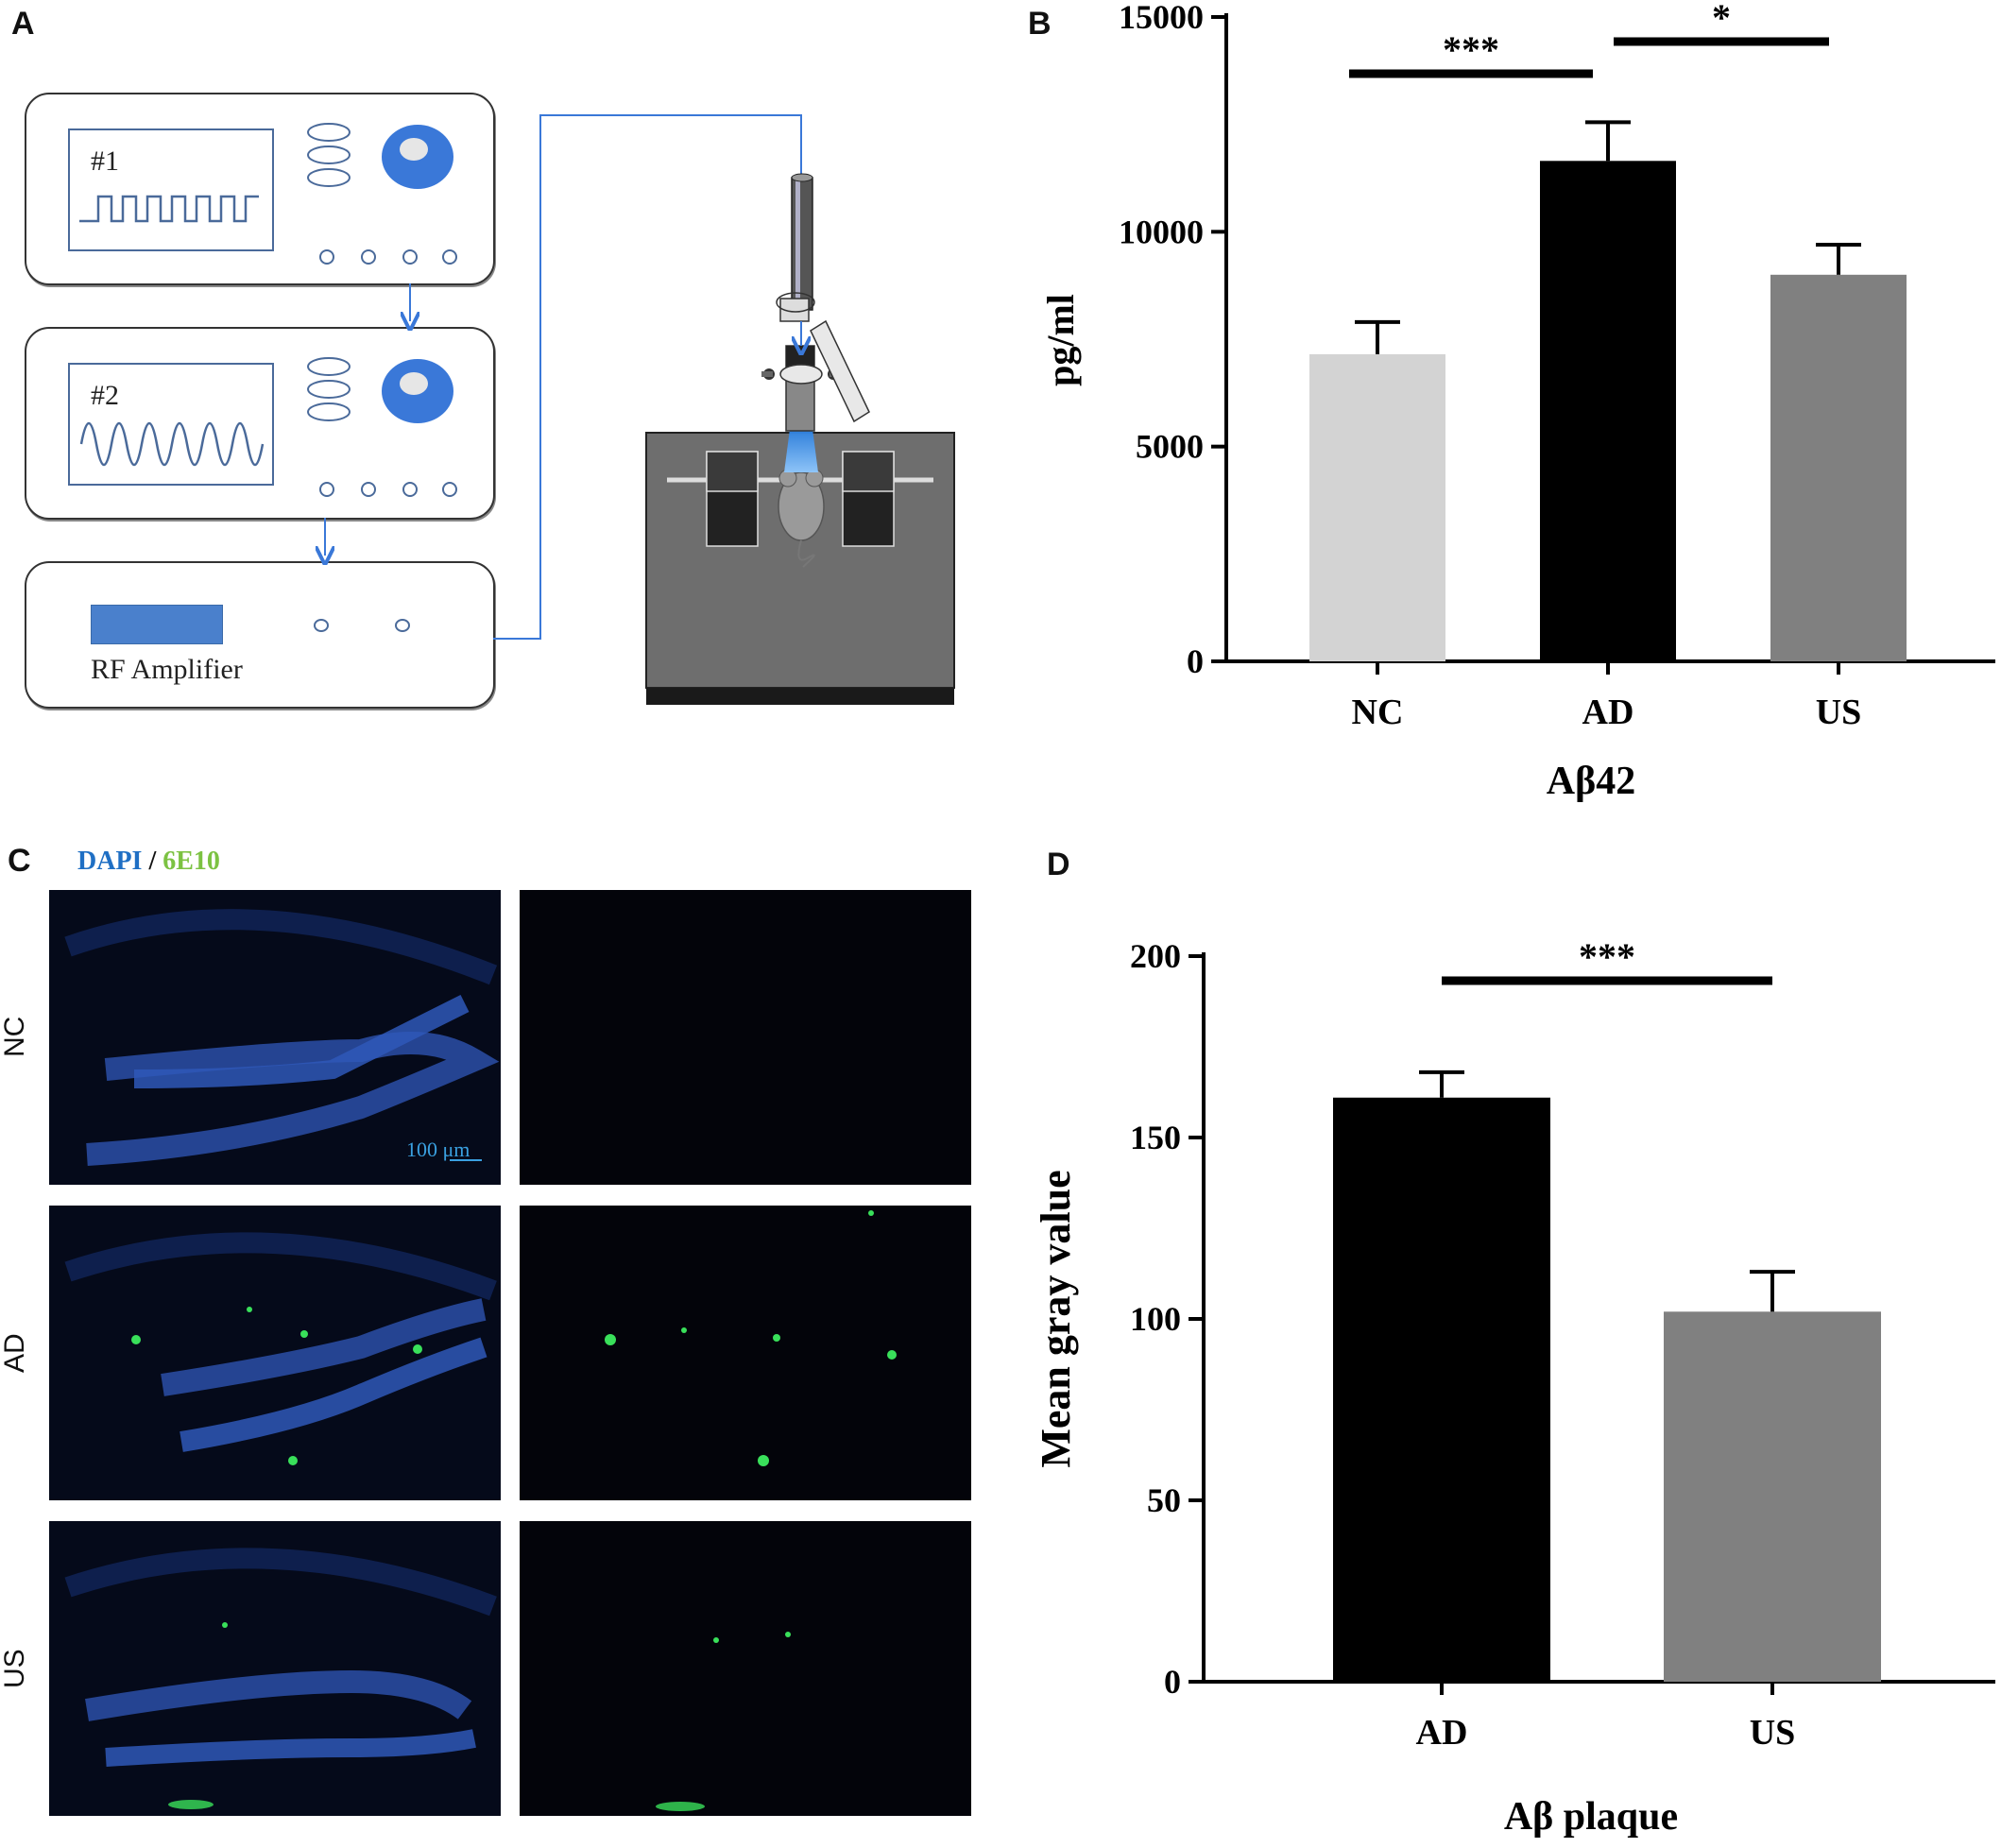 The height and width of the screenshot is (1848, 2001). I want to click on generator-2-knobs, so click(382, 427).